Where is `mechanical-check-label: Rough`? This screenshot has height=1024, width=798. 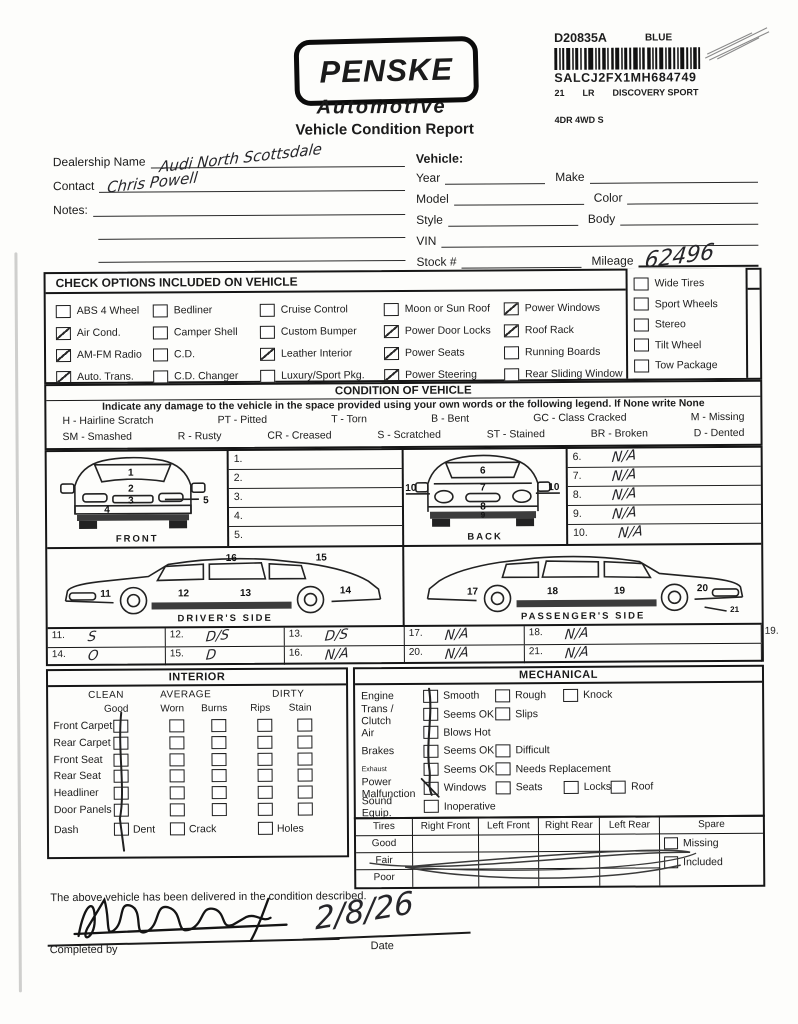
mechanical-check-label: Rough is located at coordinates (531, 695).